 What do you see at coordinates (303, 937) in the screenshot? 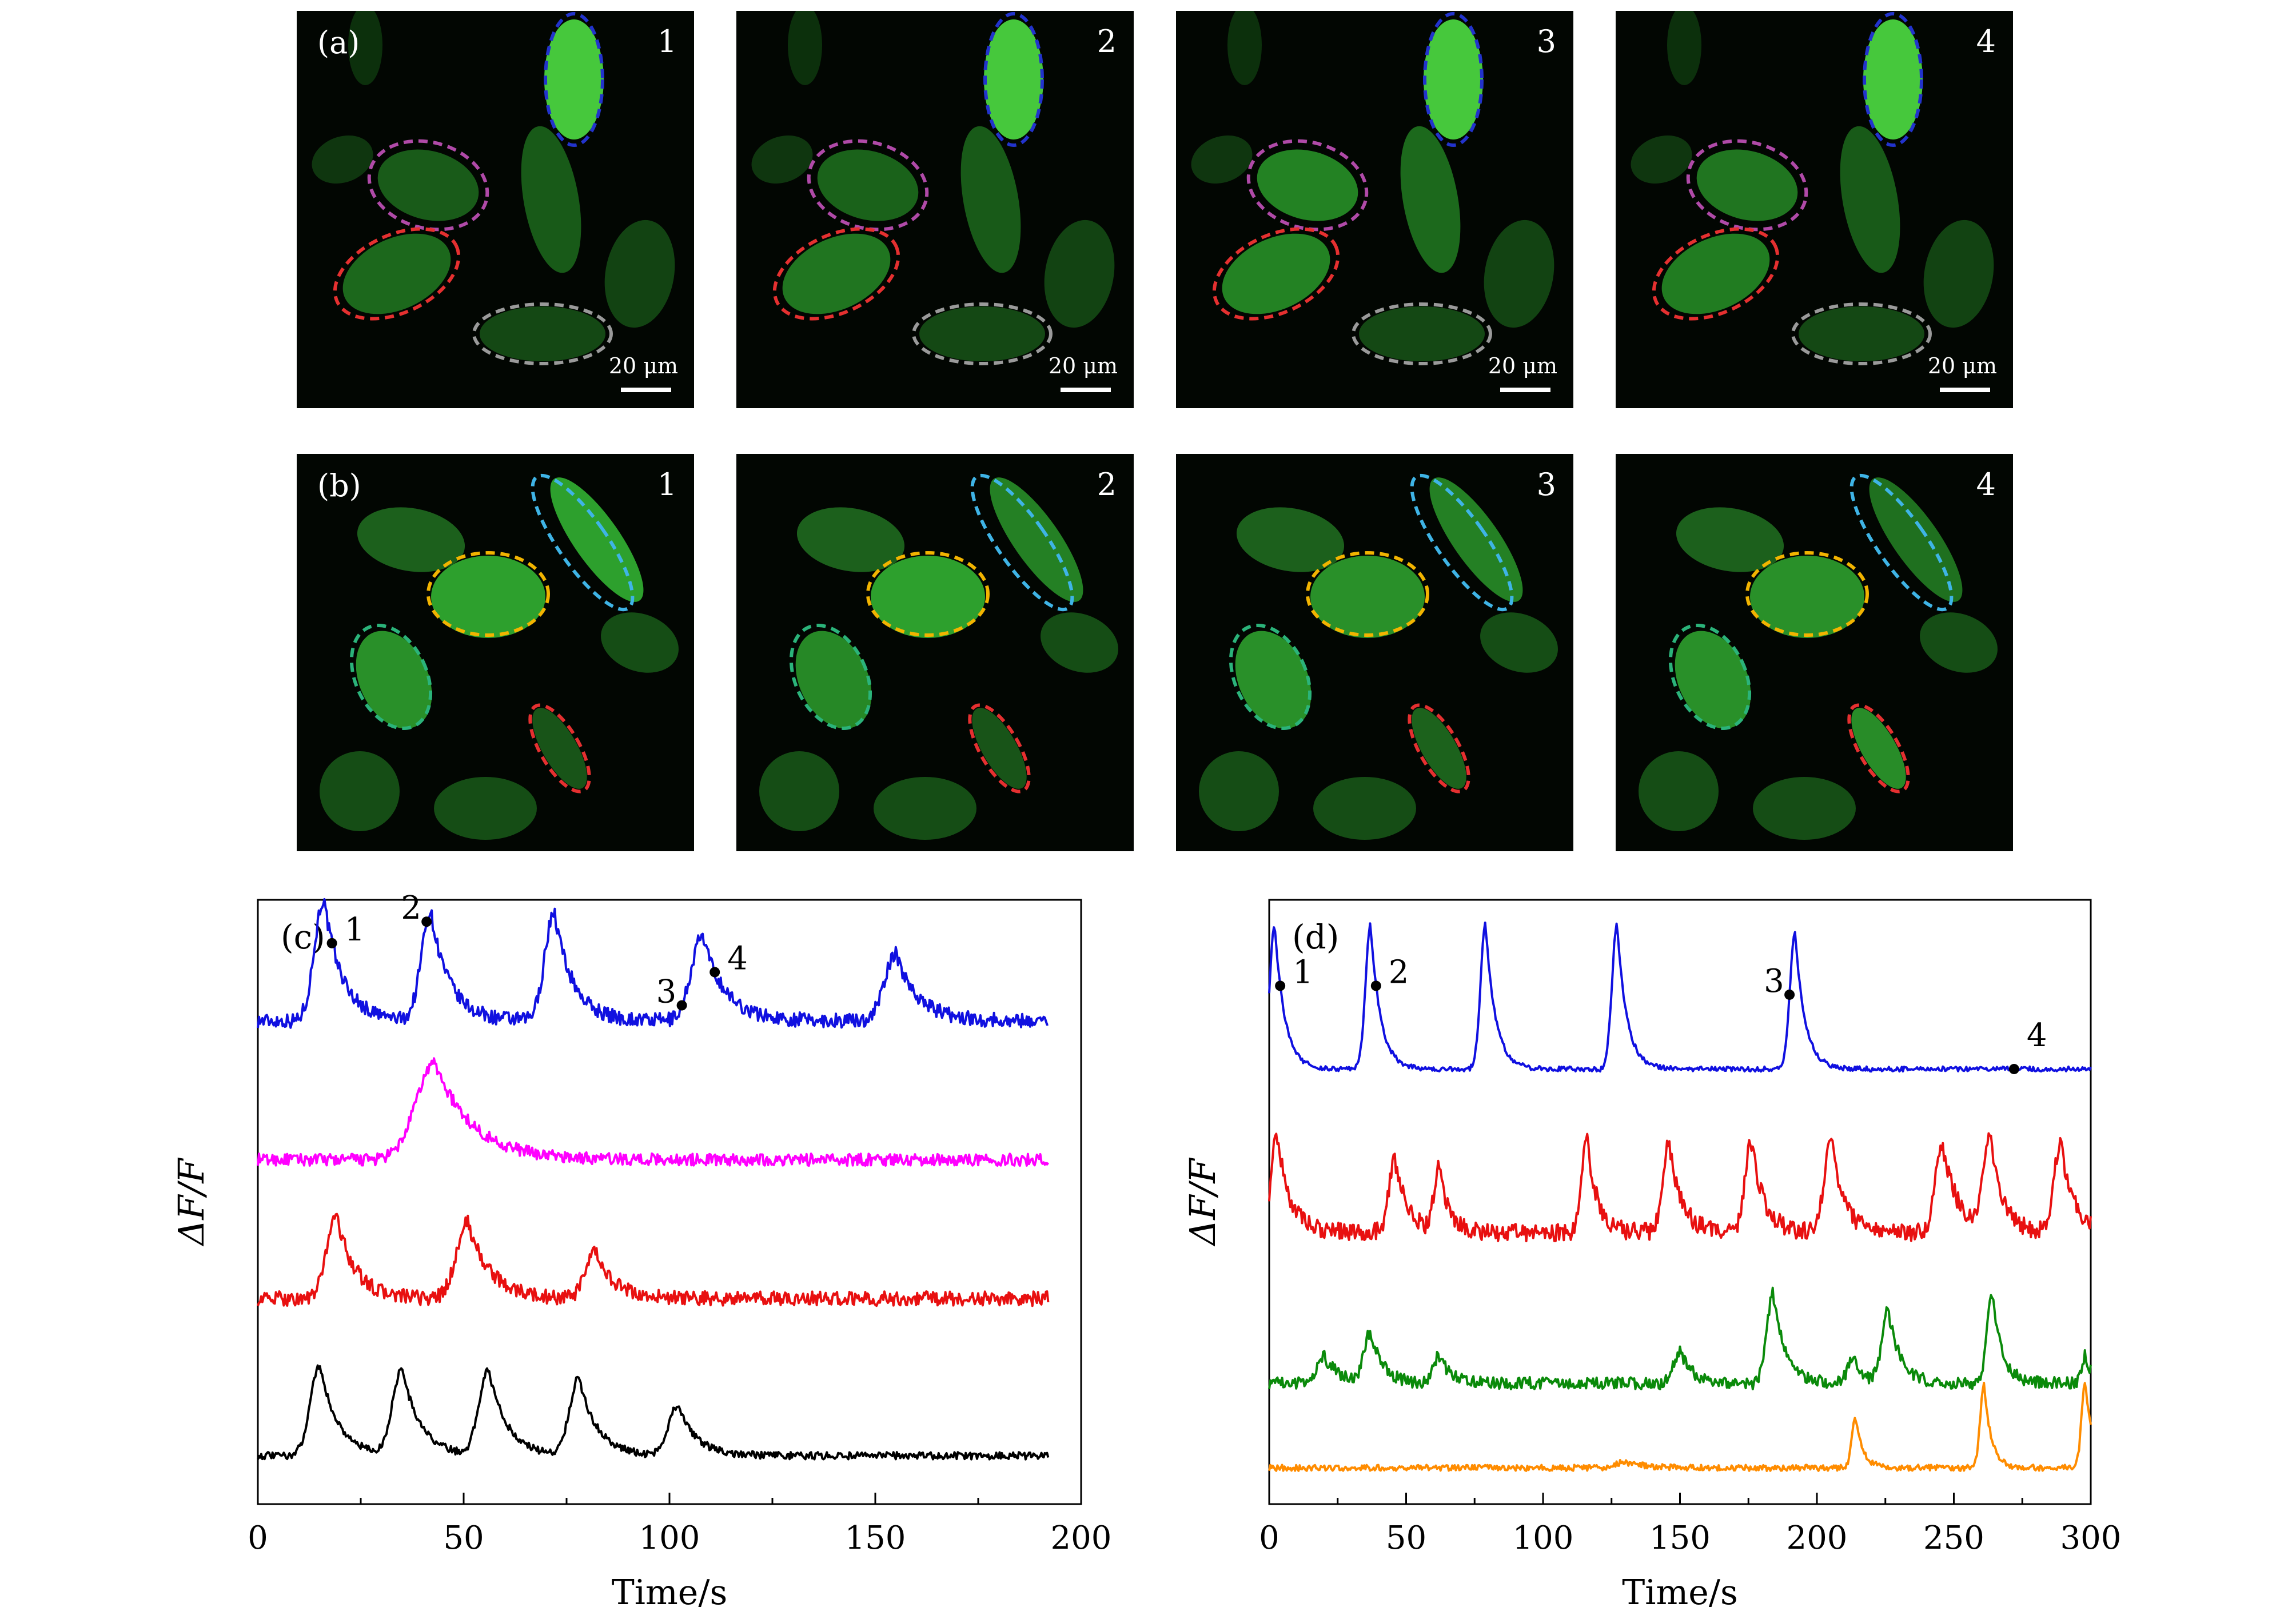
I see `panel-label: (c)` at bounding box center [303, 937].